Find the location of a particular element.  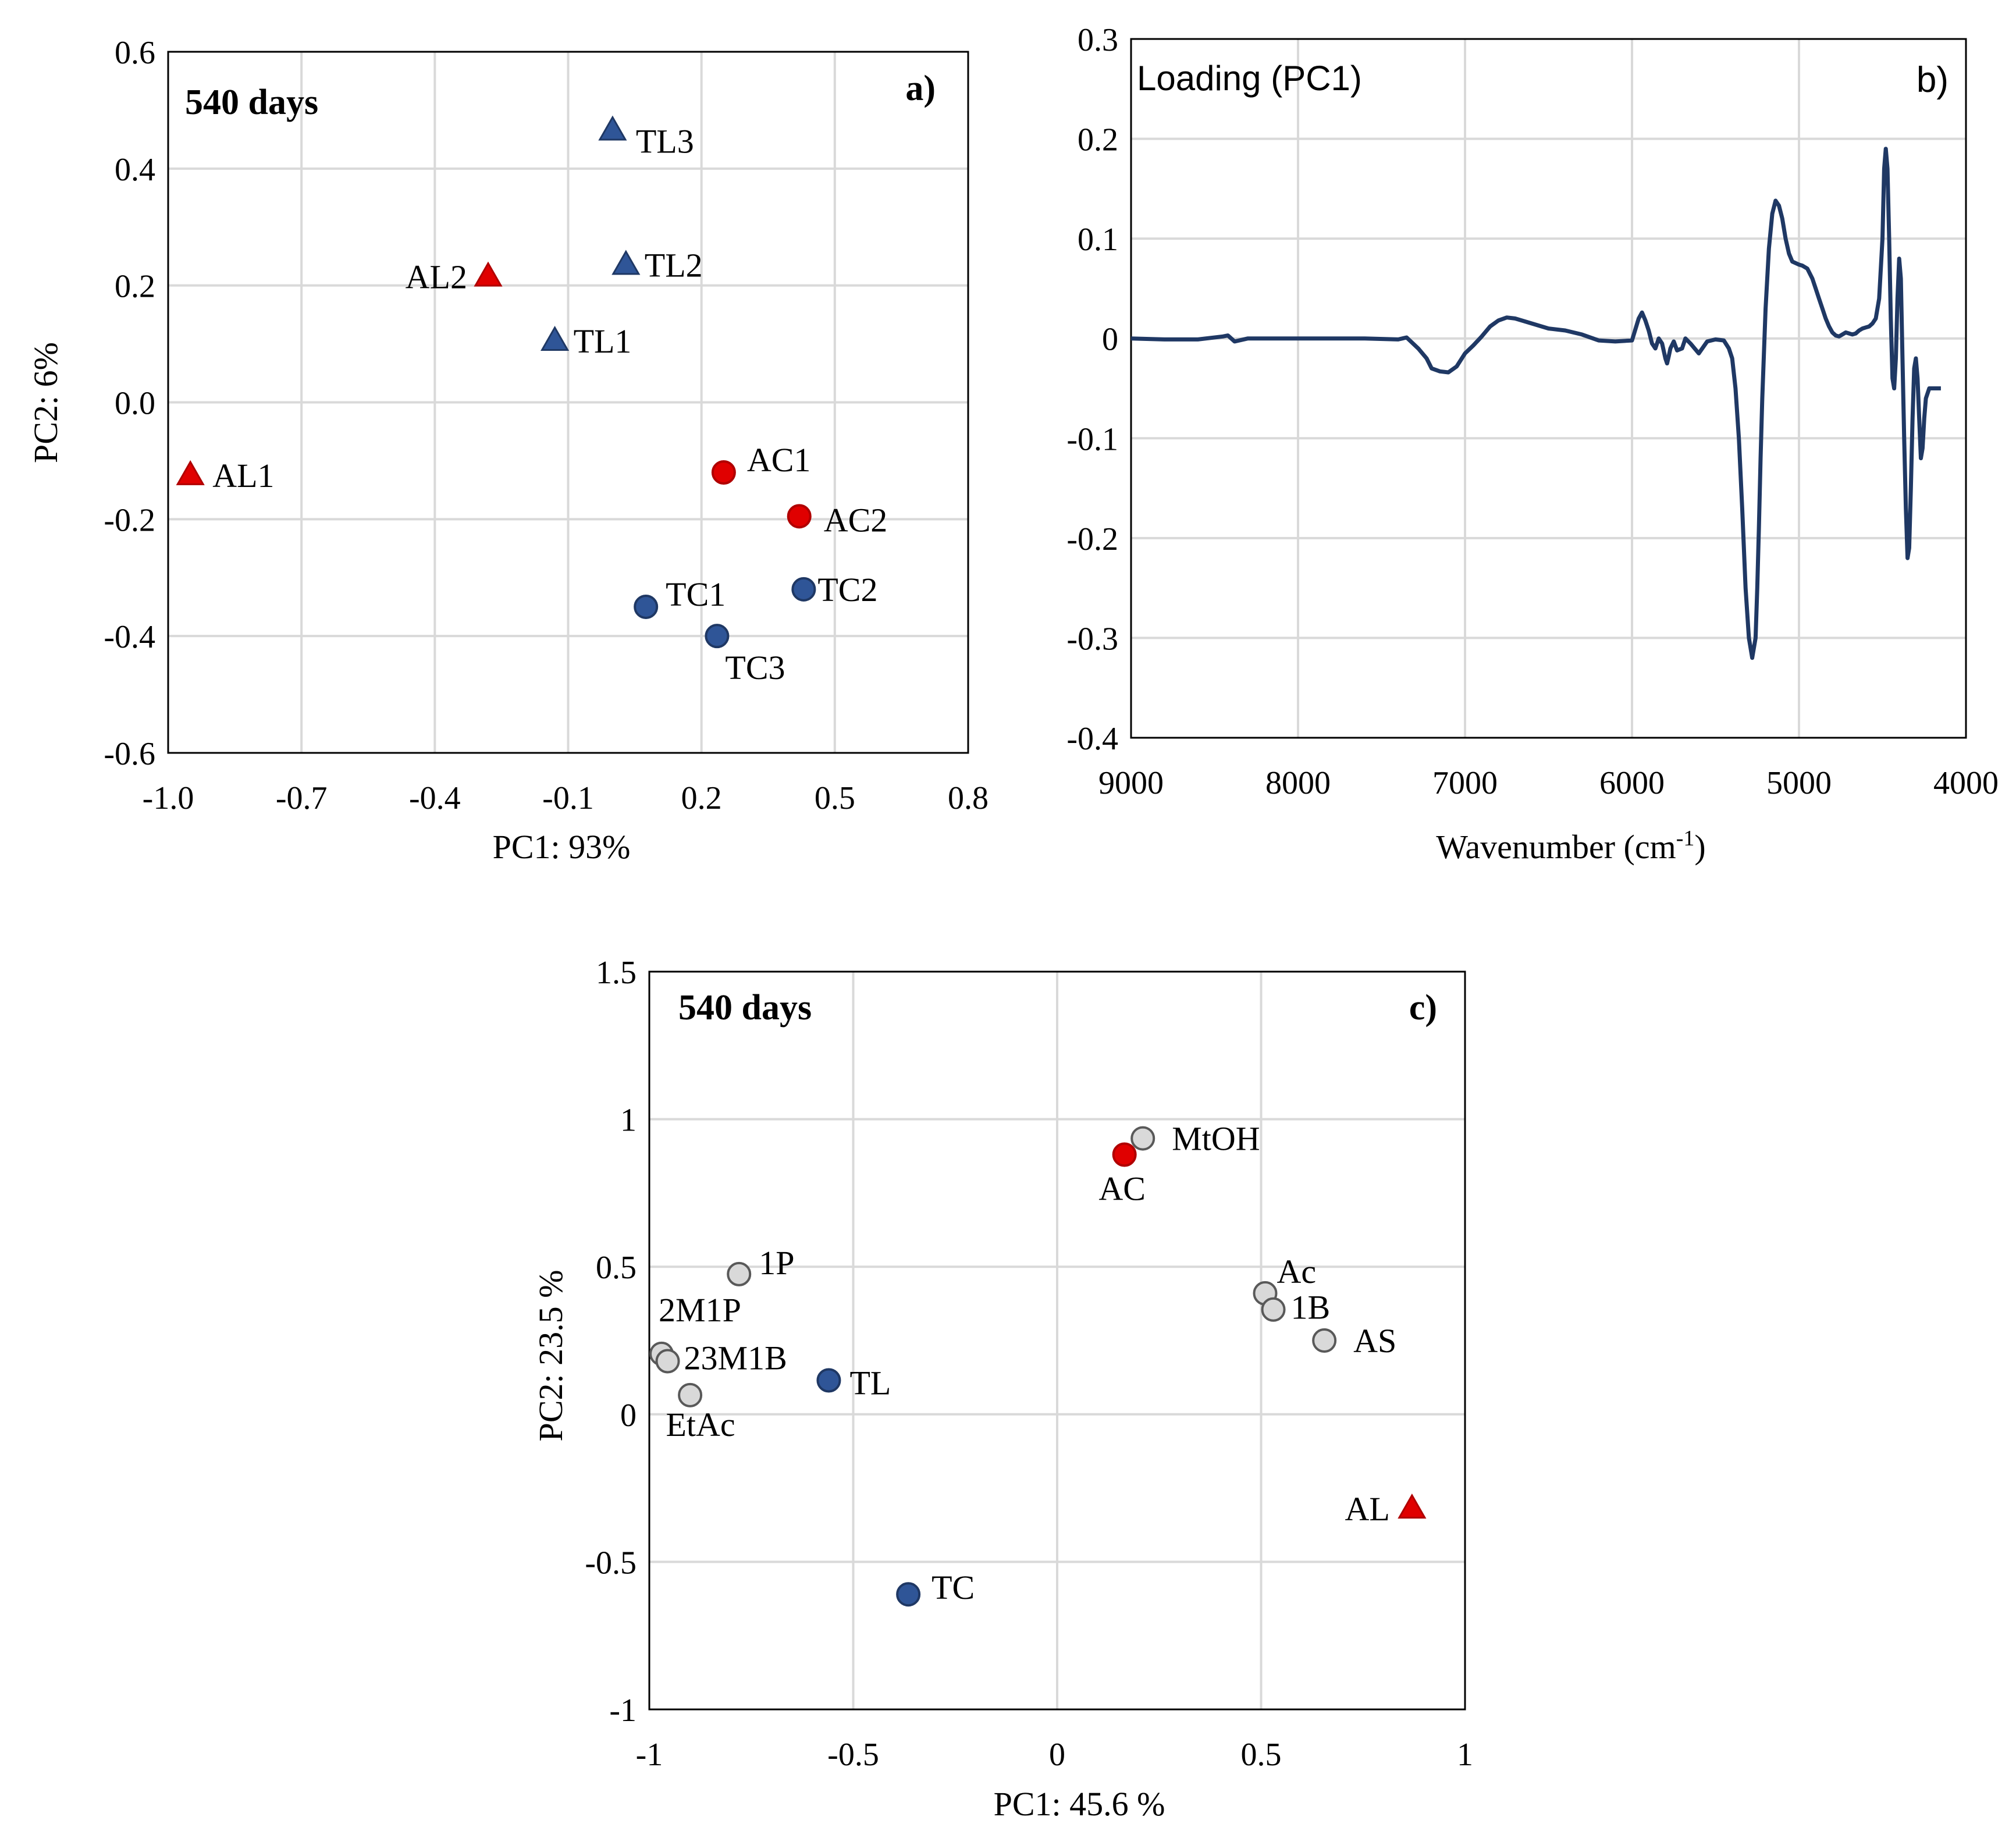

panel-a-x-tick-label: -0.1 is located at coordinates (568, 798).